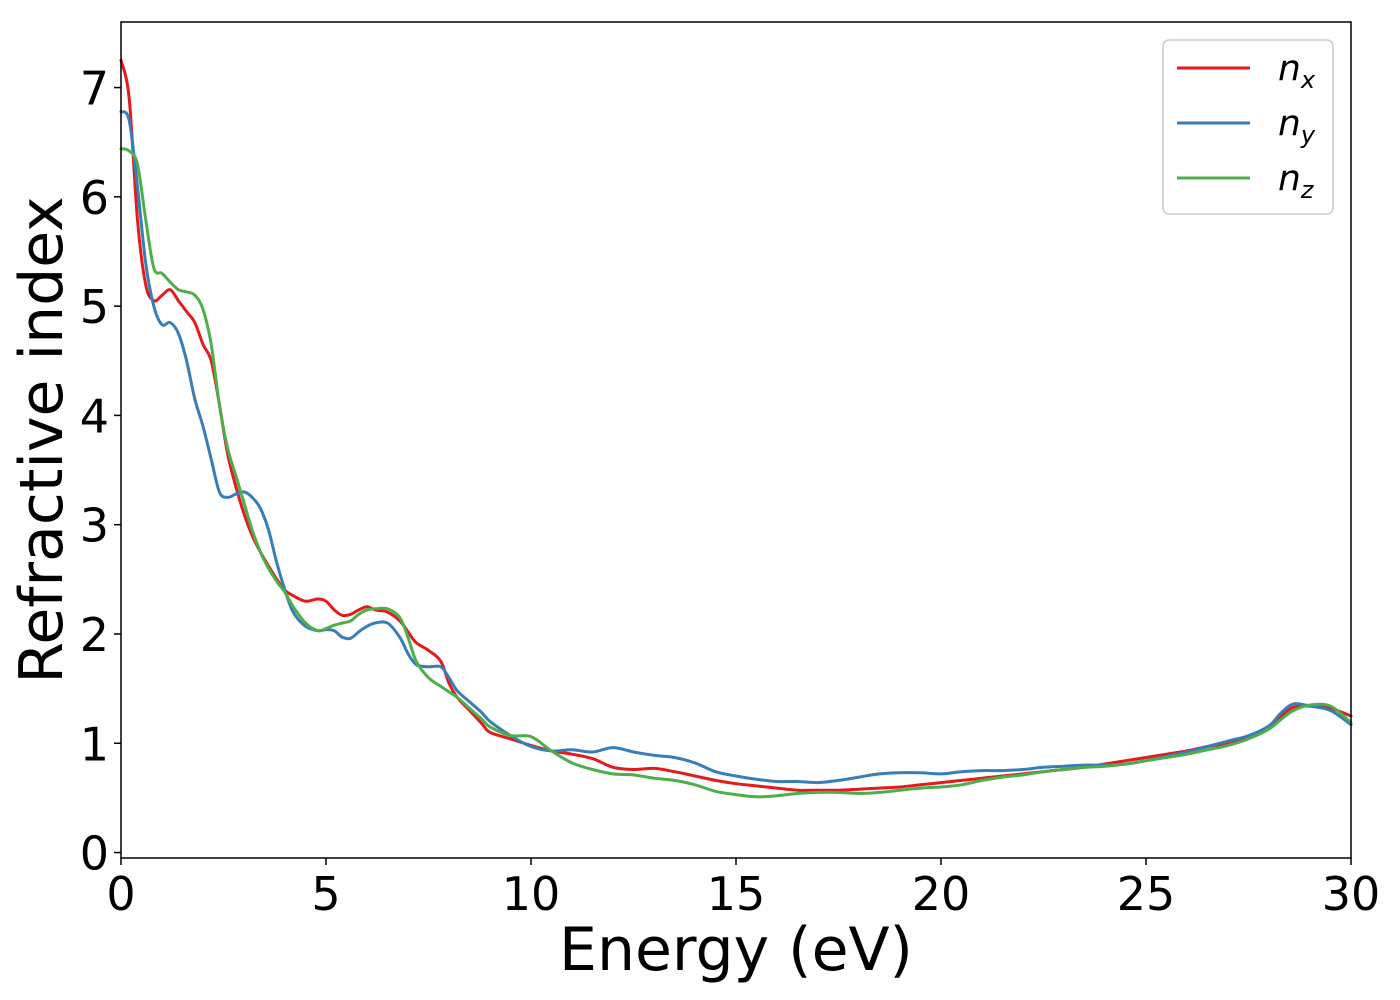 This screenshot has width=1400, height=1000. What do you see at coordinates (94, 854) in the screenshot?
I see `y-tick-label: 0` at bounding box center [94, 854].